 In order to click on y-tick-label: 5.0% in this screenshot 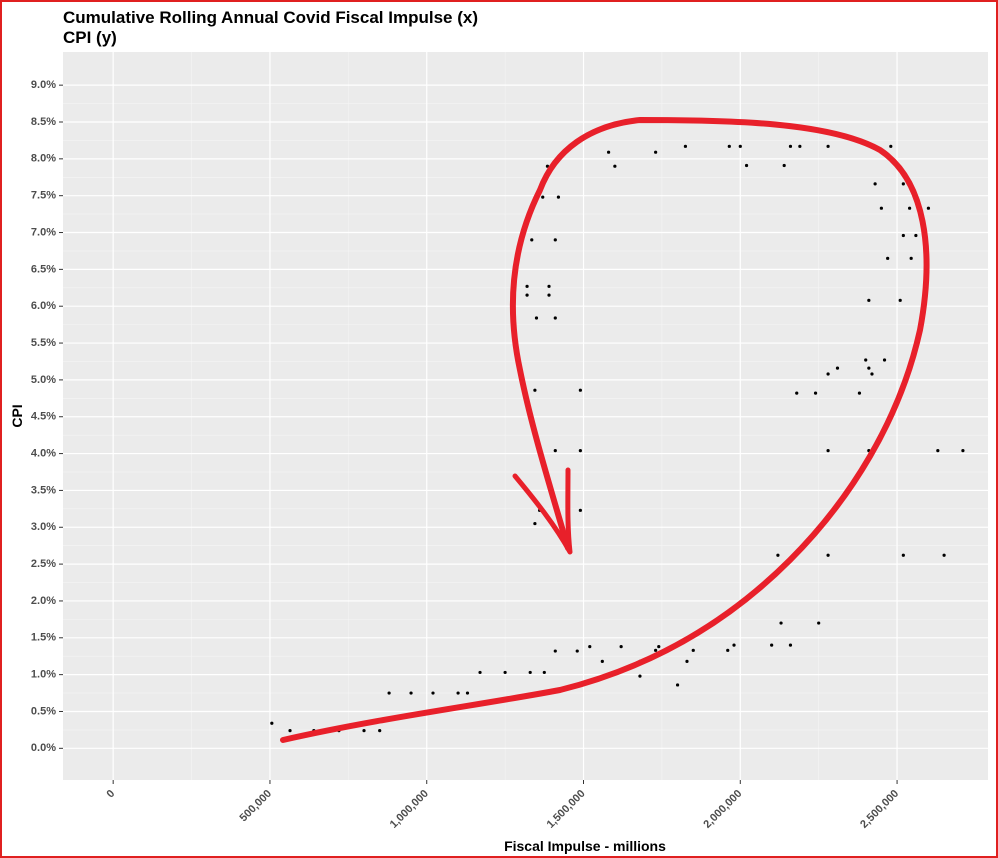, I will do `click(43, 380)`.